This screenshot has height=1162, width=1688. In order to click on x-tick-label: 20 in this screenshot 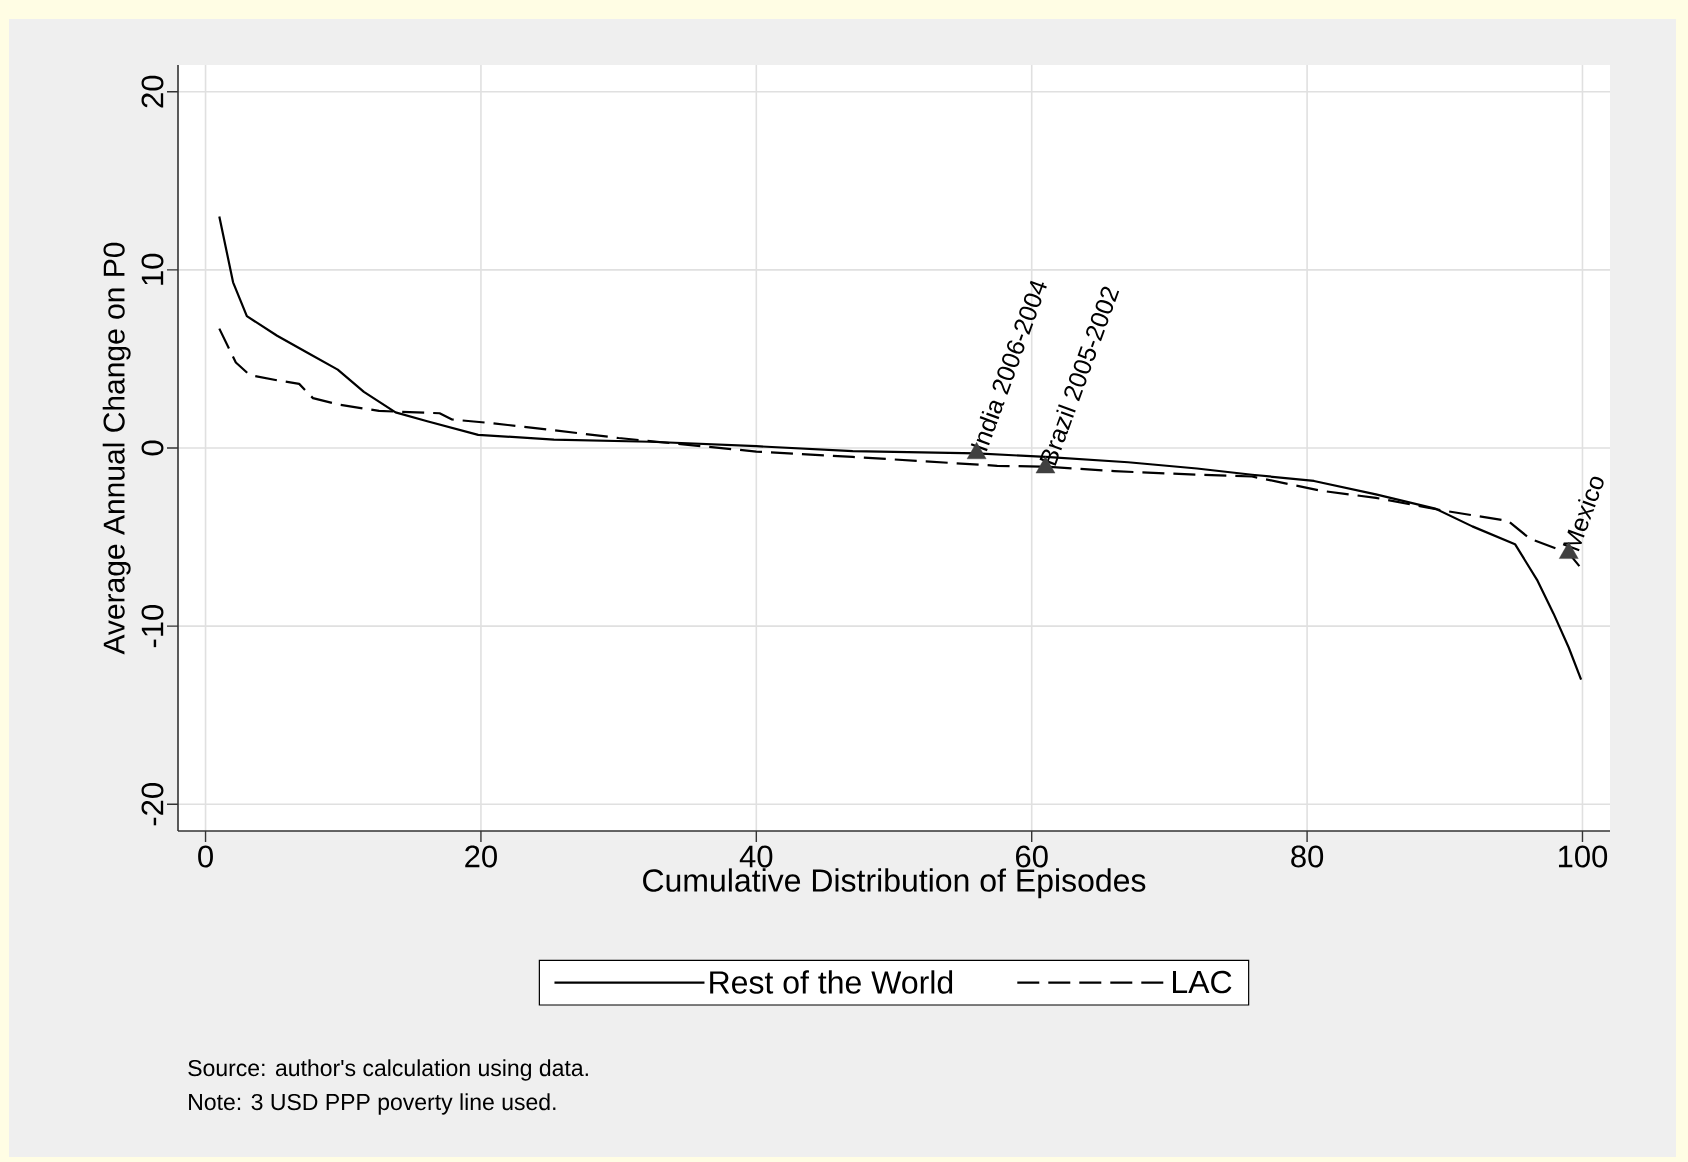, I will do `click(481, 856)`.